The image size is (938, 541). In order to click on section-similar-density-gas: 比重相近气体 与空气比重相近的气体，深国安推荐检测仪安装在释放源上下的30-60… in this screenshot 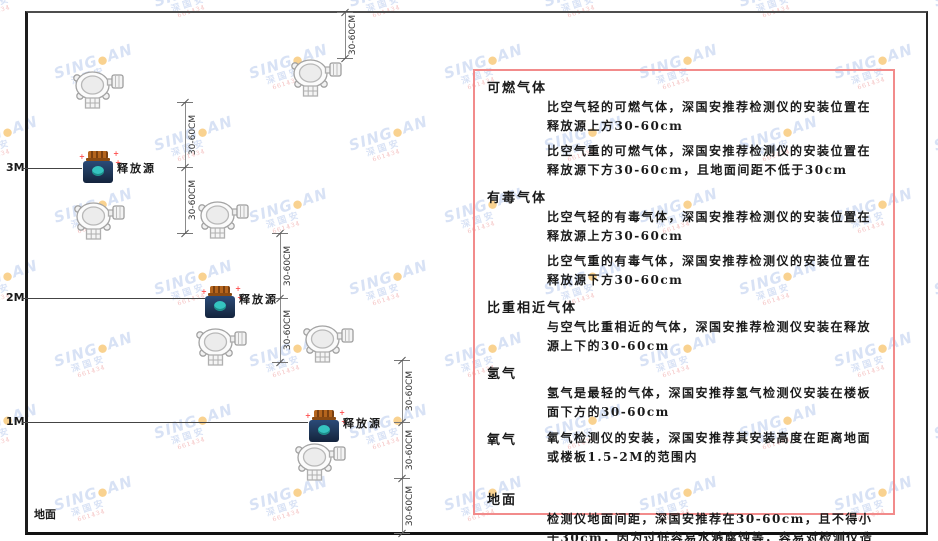, I will do `click(684, 326)`.